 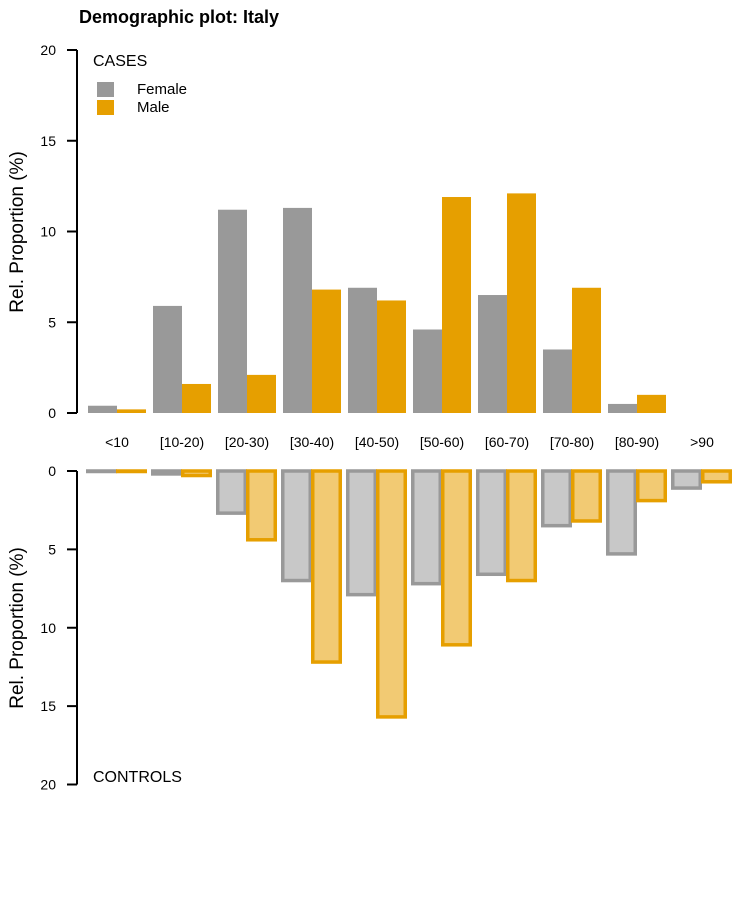 I want to click on category-label: [30-40), so click(x=312, y=442).